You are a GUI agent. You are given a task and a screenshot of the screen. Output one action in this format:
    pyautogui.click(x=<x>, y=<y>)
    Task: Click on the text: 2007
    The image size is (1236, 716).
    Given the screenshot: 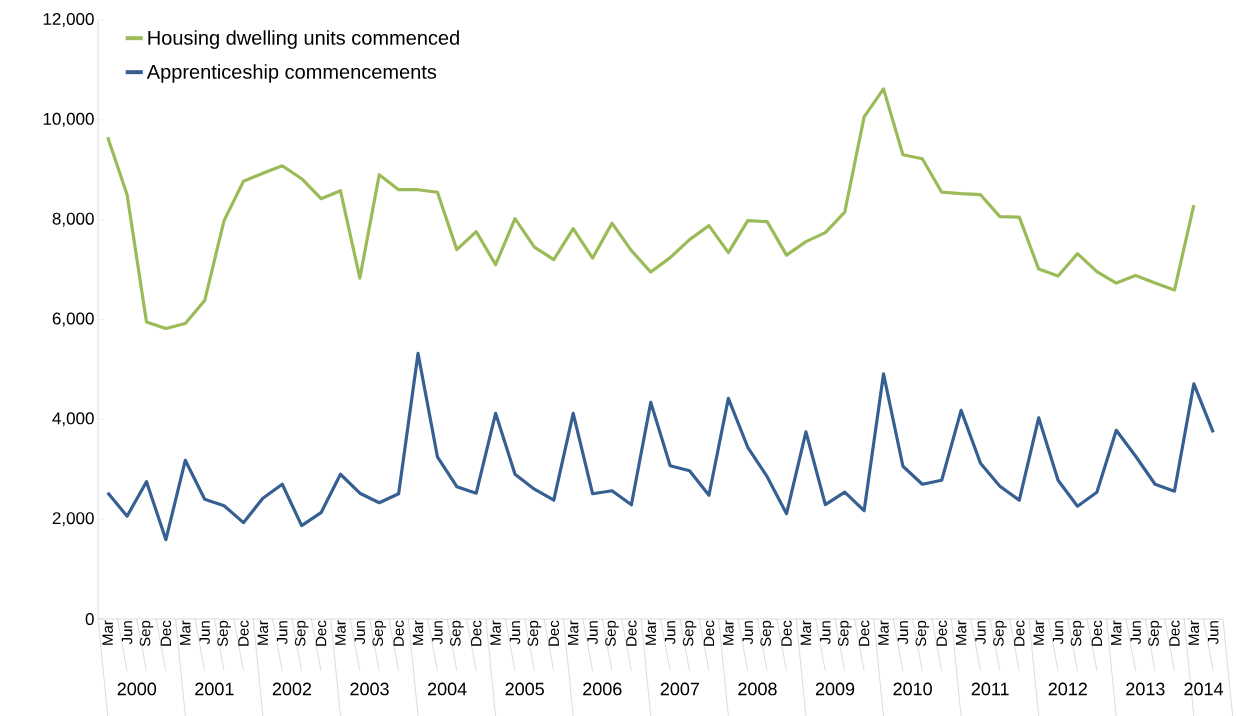 What is the action you would take?
    pyautogui.click(x=679, y=689)
    